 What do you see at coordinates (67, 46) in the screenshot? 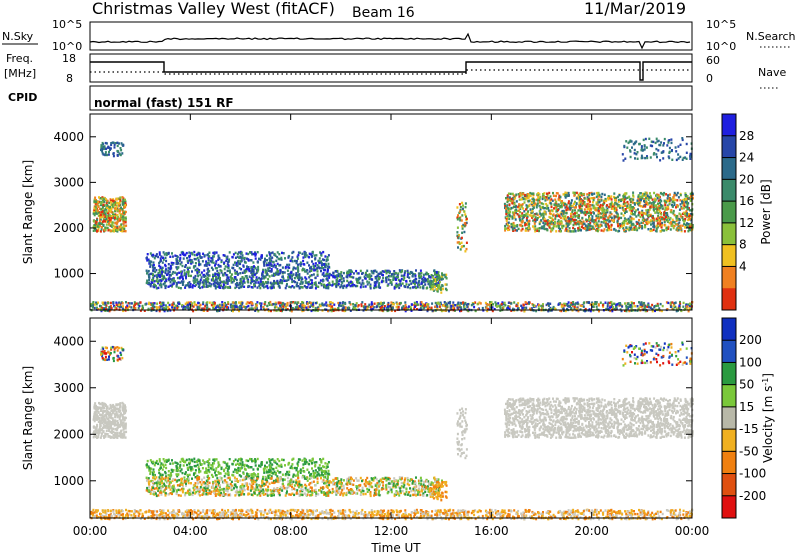
I see `nsky-tick-bottom: 10^0` at bounding box center [67, 46].